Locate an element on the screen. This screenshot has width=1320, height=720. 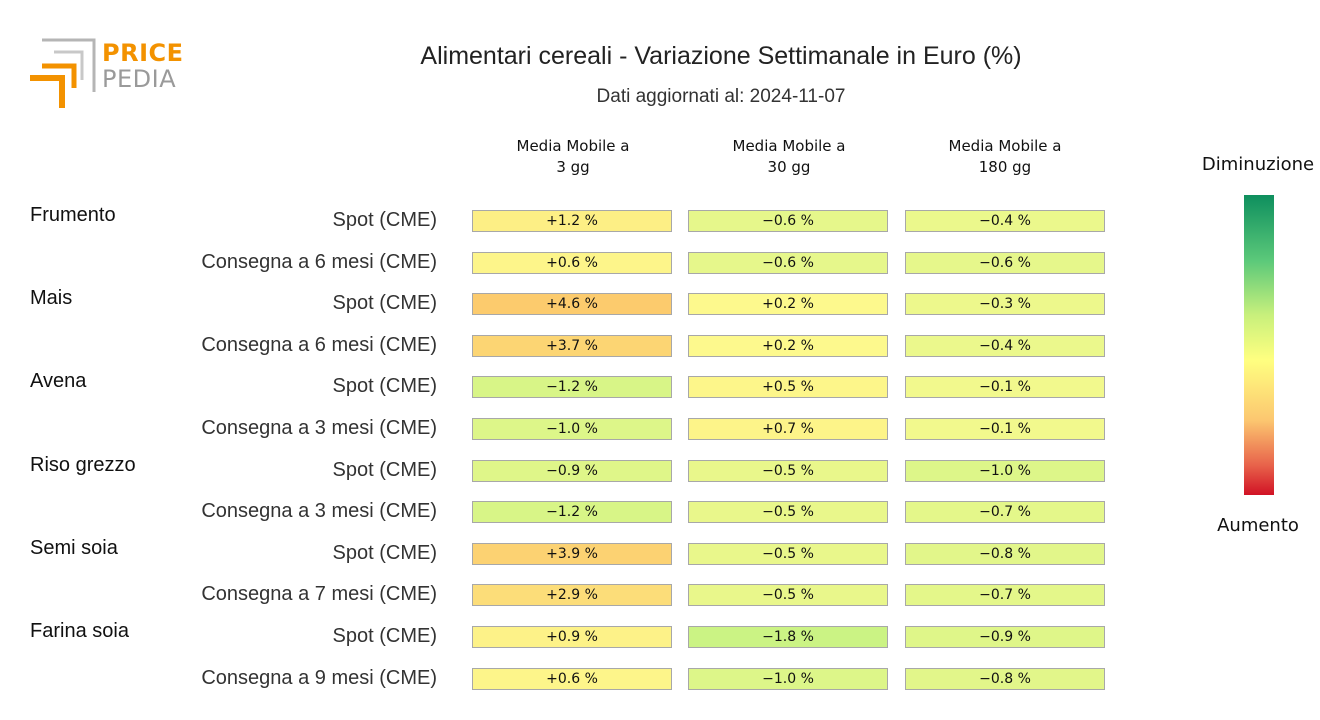
row-label: Consegna a 9 mesi (CME) is located at coordinates (319, 677).